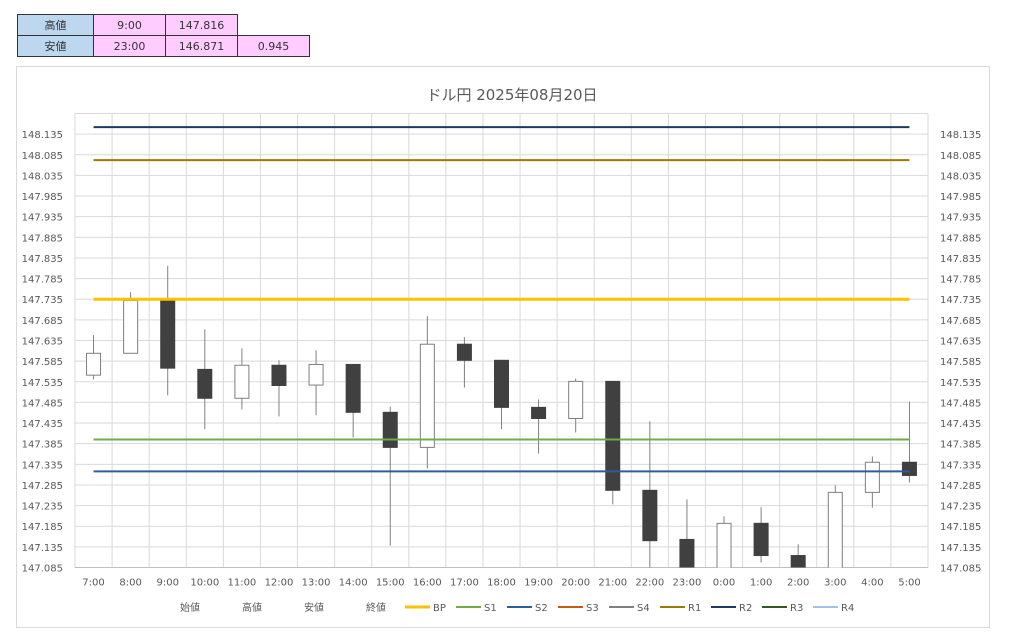 The width and height of the screenshot is (1024, 641). I want to click on legend-item: 終値, so click(376, 607).